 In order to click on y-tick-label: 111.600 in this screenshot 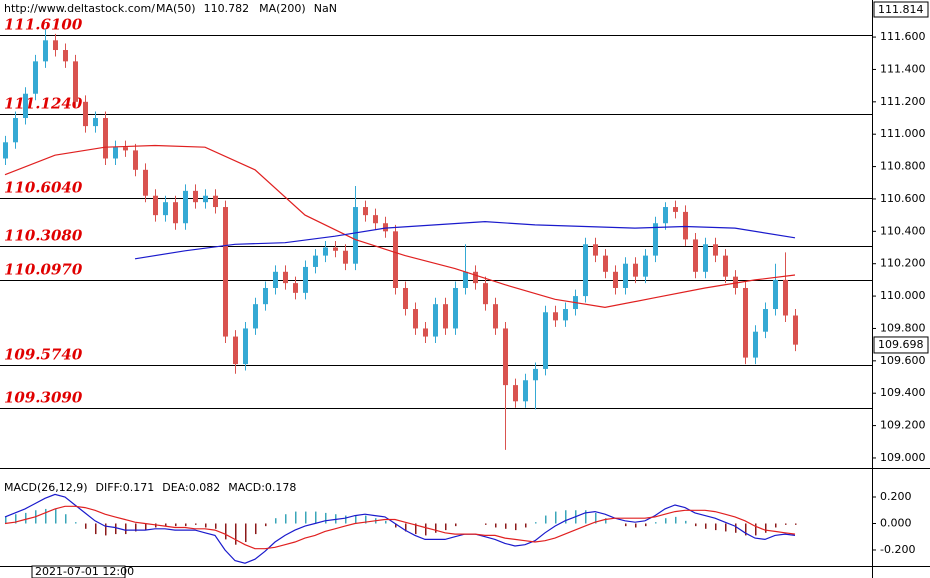, I will do `click(903, 36)`.